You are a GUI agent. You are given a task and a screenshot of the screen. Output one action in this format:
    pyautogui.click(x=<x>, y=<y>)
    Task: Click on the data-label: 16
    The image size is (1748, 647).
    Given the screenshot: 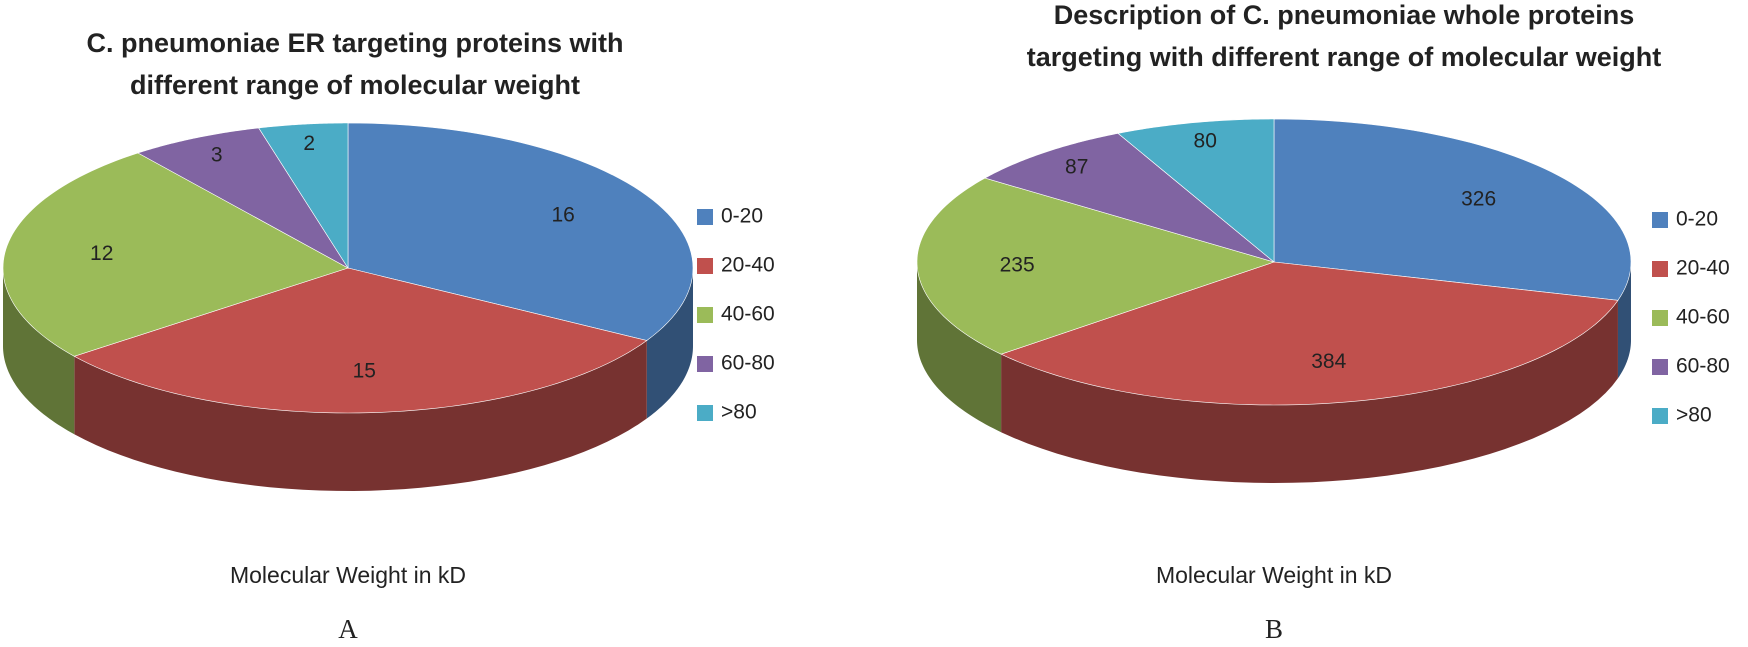 What is the action you would take?
    pyautogui.click(x=562, y=214)
    